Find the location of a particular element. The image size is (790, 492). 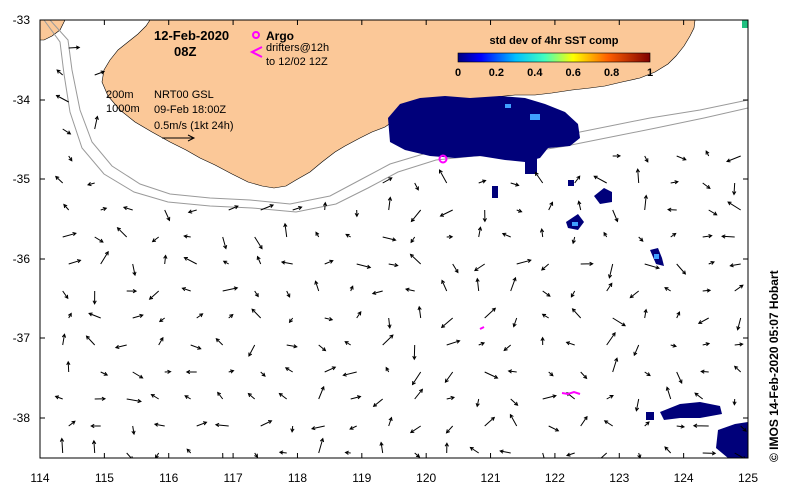

x-tick-label: 123 is located at coordinates (619, 478).